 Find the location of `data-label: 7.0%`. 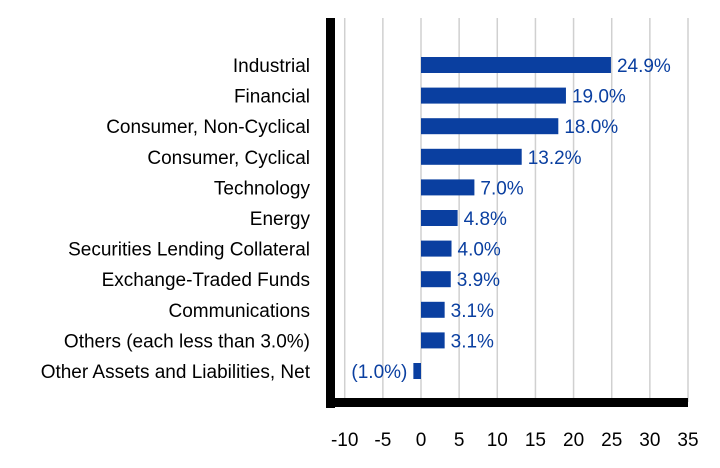

data-label: 7.0% is located at coordinates (501, 188).